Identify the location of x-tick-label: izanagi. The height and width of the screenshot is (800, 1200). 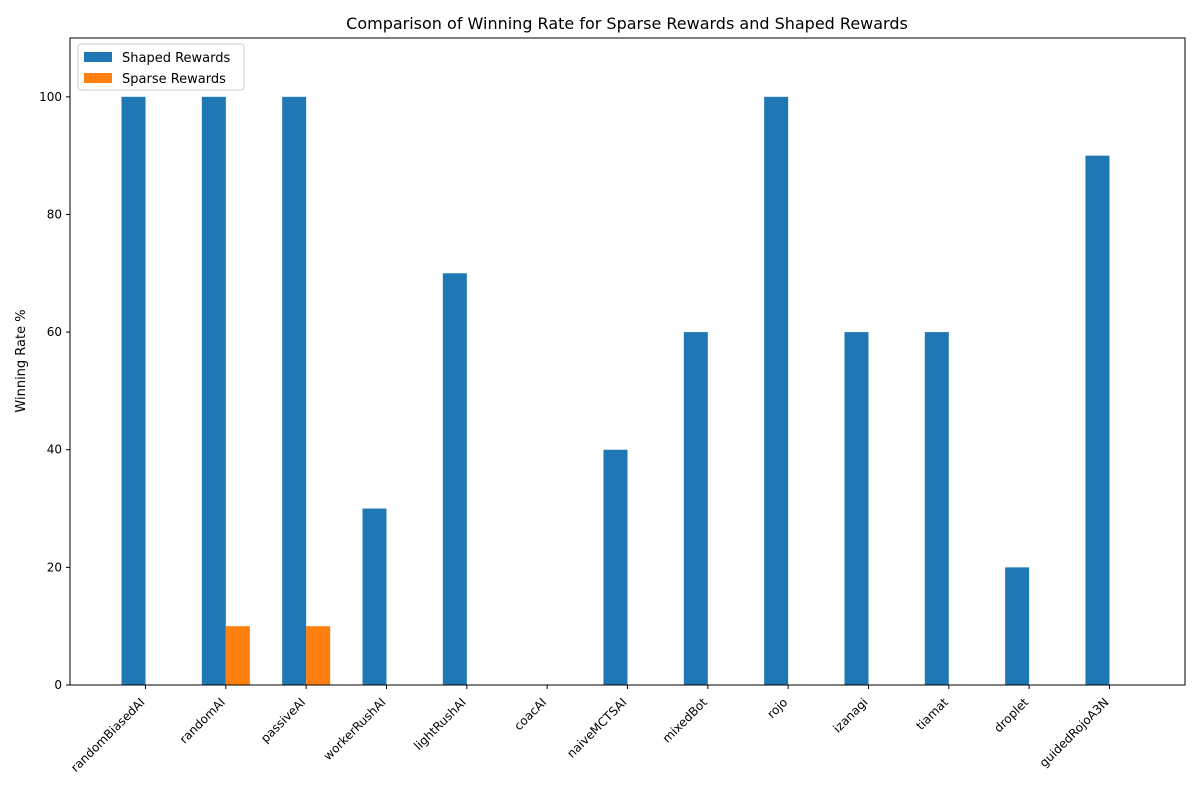
(850, 715).